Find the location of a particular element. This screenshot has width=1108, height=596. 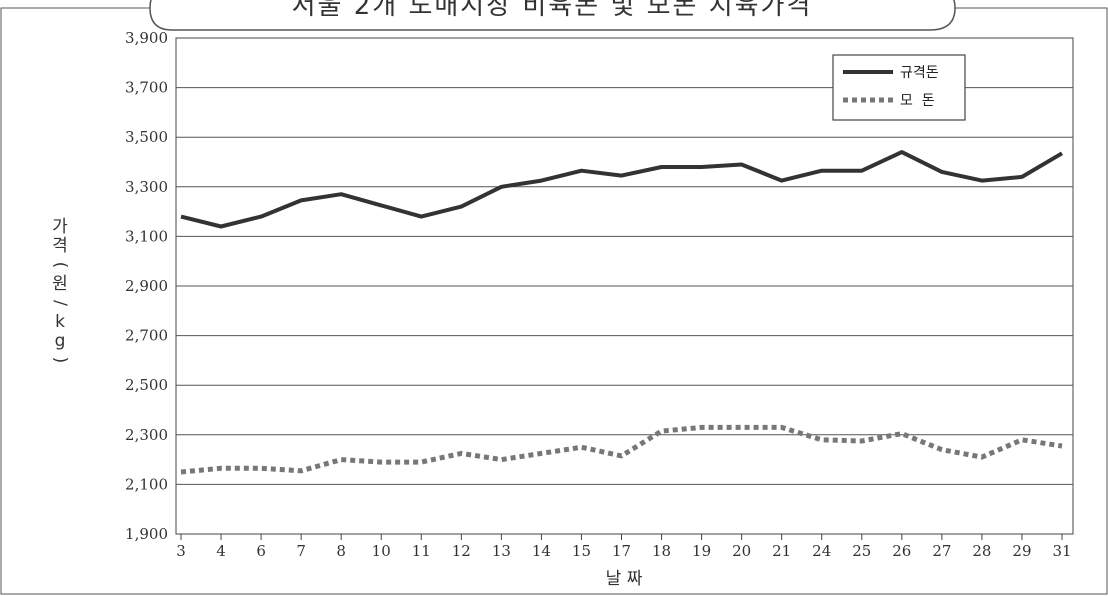

x-tick-label: 28 is located at coordinates (981, 551).